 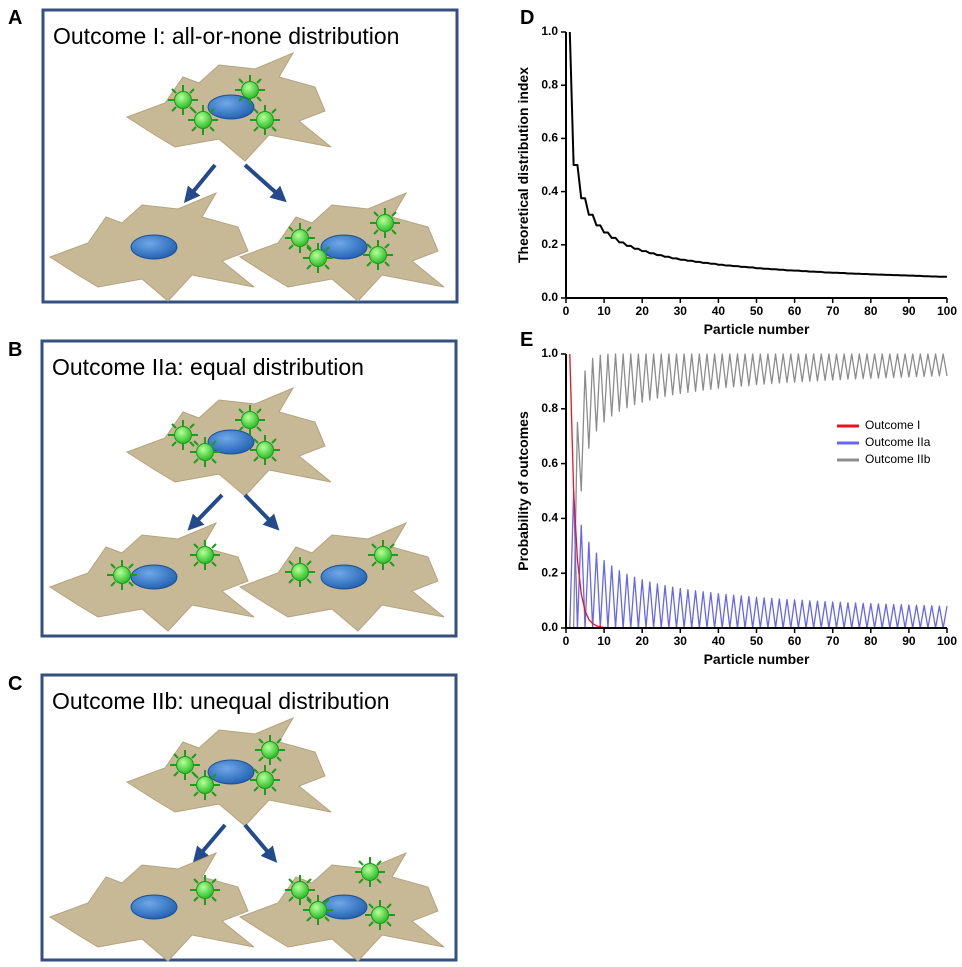 What do you see at coordinates (226, 36) in the screenshot?
I see `panel-title: Outcome I: all-or-none distribution` at bounding box center [226, 36].